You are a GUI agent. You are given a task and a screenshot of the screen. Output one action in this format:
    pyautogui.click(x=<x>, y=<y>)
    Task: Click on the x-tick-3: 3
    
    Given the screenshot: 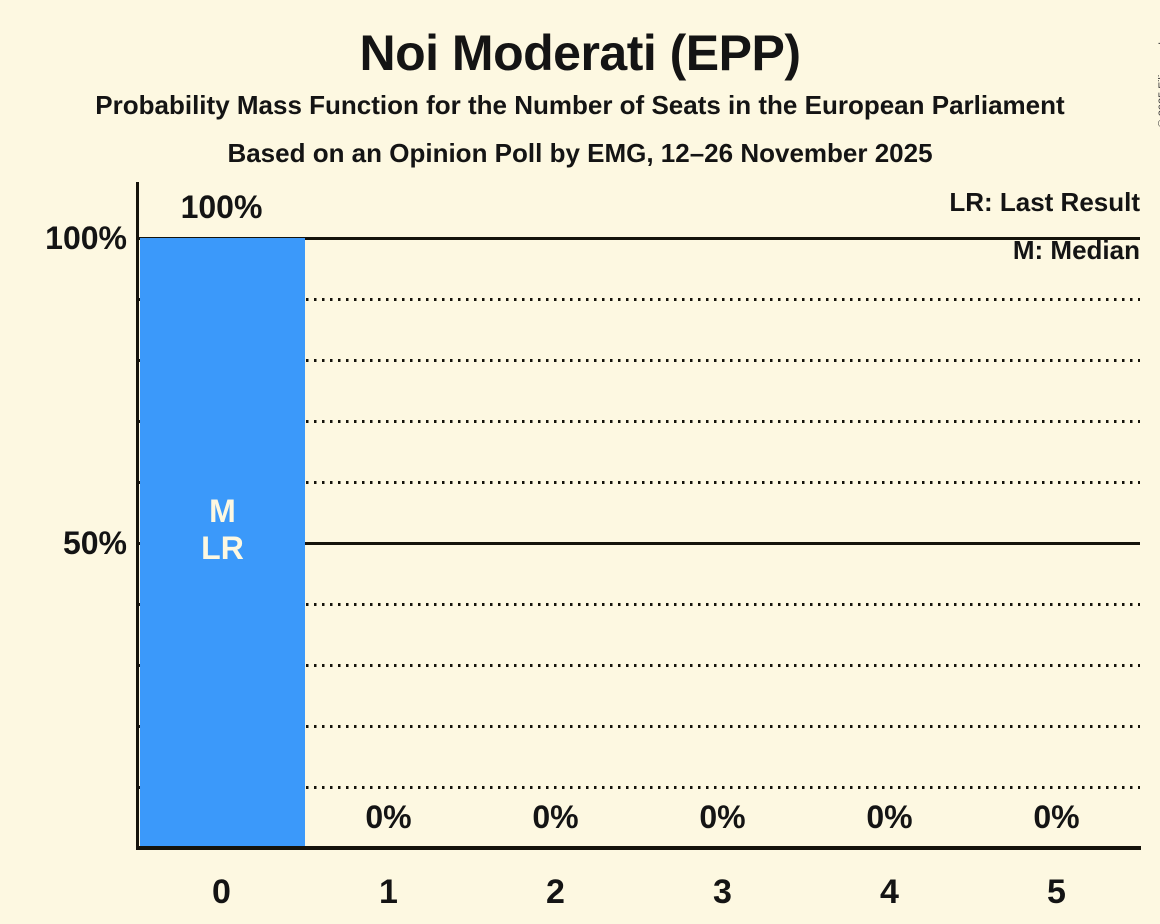 What is the action you would take?
    pyautogui.click(x=722, y=892)
    